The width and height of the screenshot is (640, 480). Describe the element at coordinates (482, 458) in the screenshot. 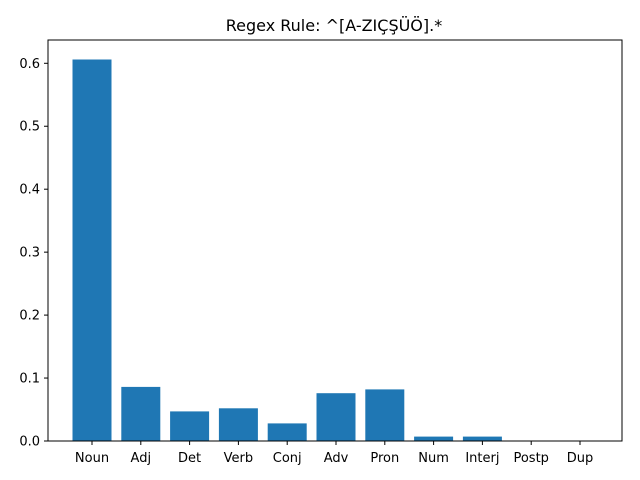

I see `x-tick-label: Interj` at that location.